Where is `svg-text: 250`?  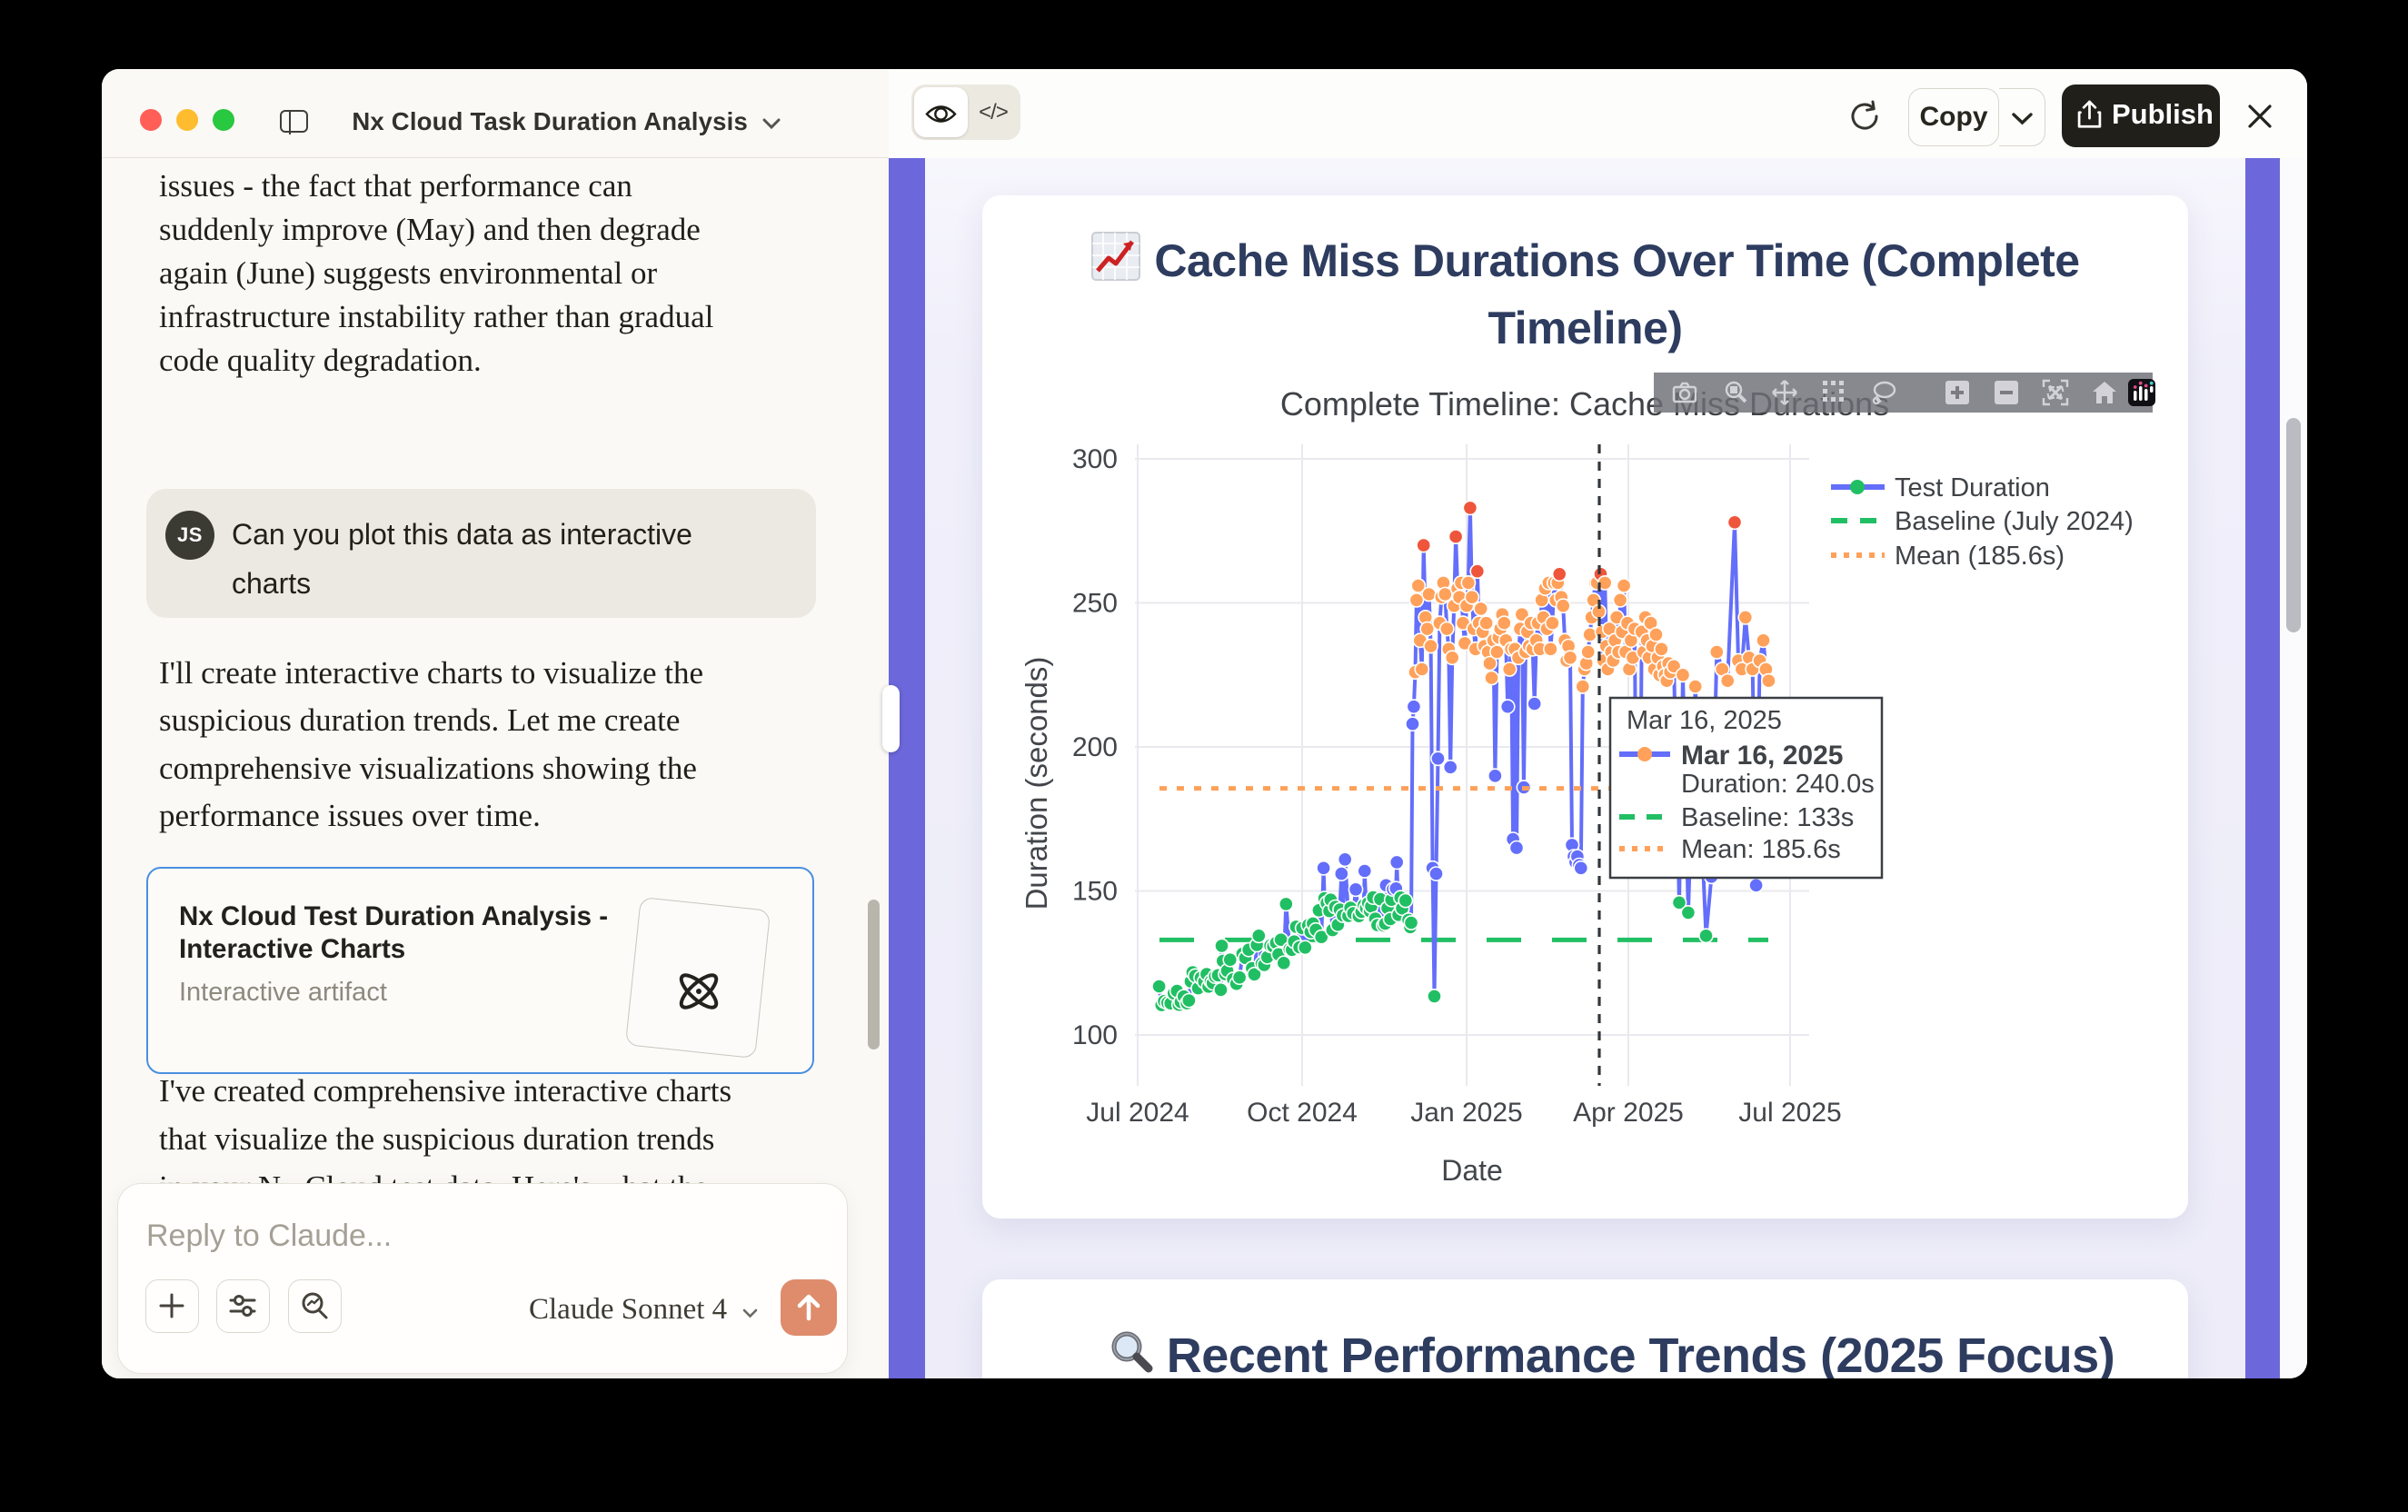
svg-text: 250 is located at coordinates (1095, 604).